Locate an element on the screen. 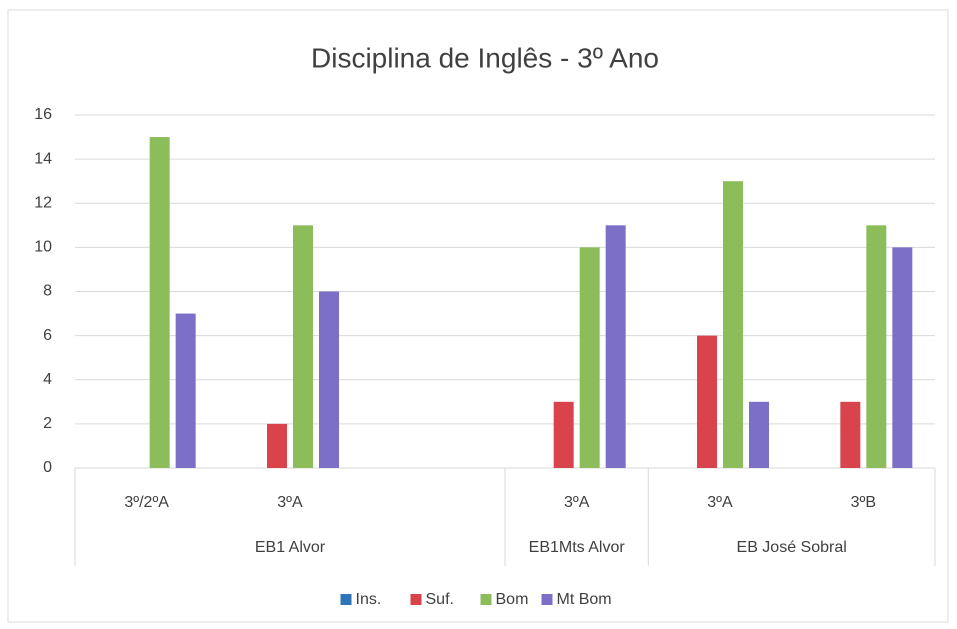  chart-title: Disciplina de Inglês - 3º Ano is located at coordinates (485, 57).